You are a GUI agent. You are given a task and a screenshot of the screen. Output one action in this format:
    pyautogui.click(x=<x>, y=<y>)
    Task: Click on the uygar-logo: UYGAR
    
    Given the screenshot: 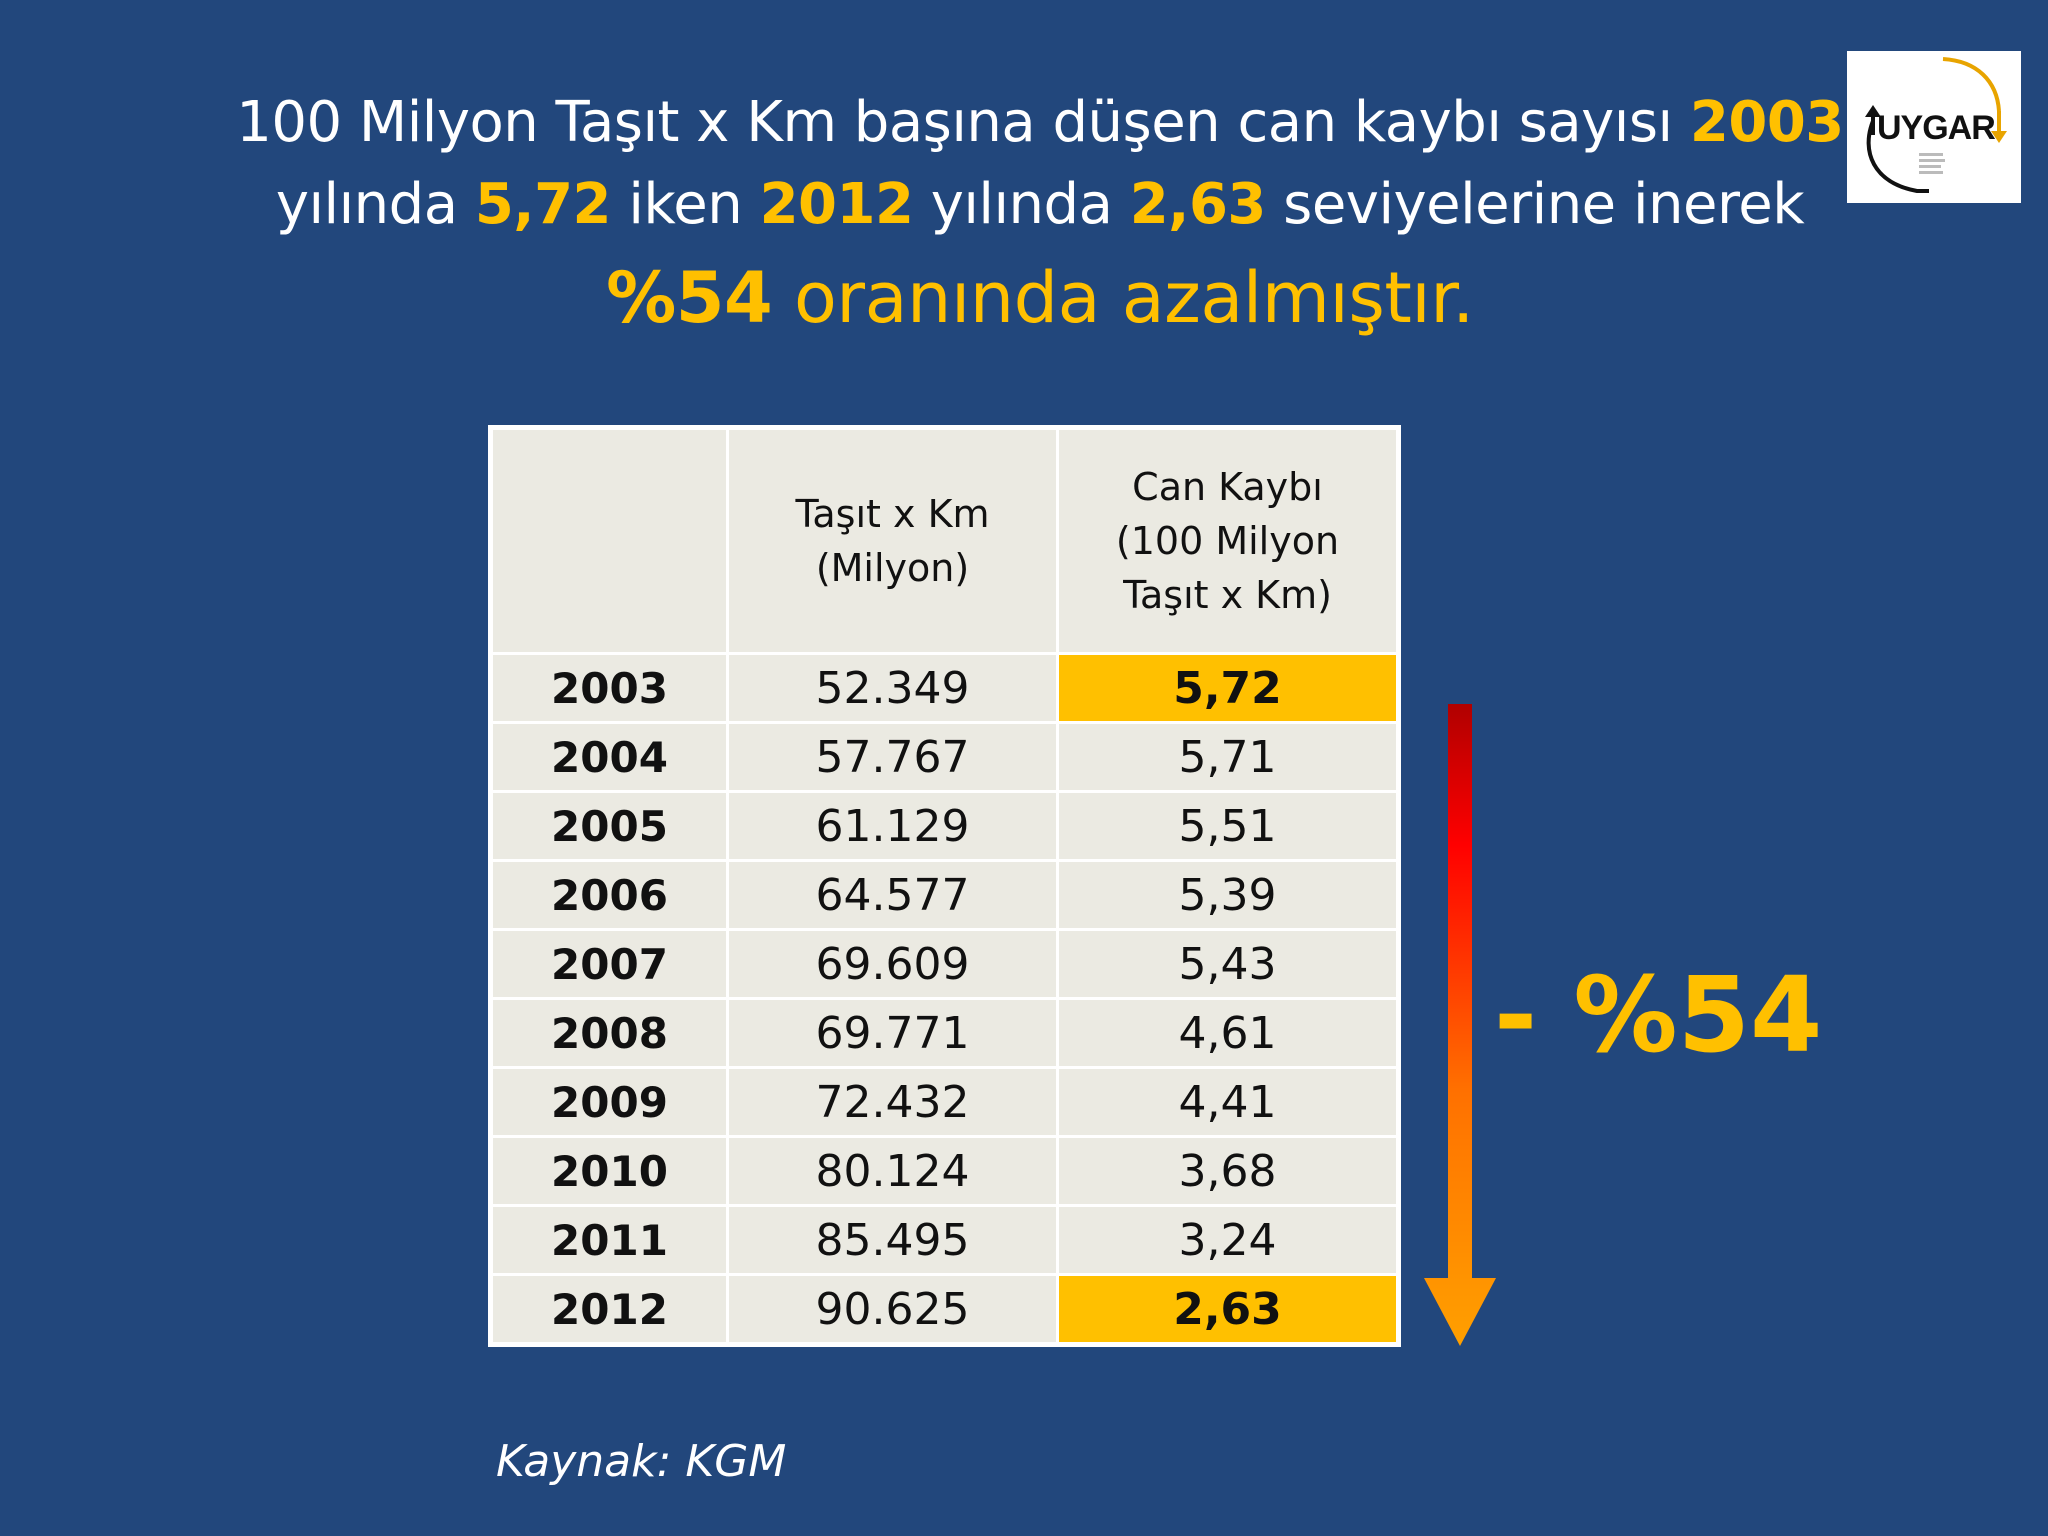 What is the action you would take?
    pyautogui.click(x=1934, y=127)
    